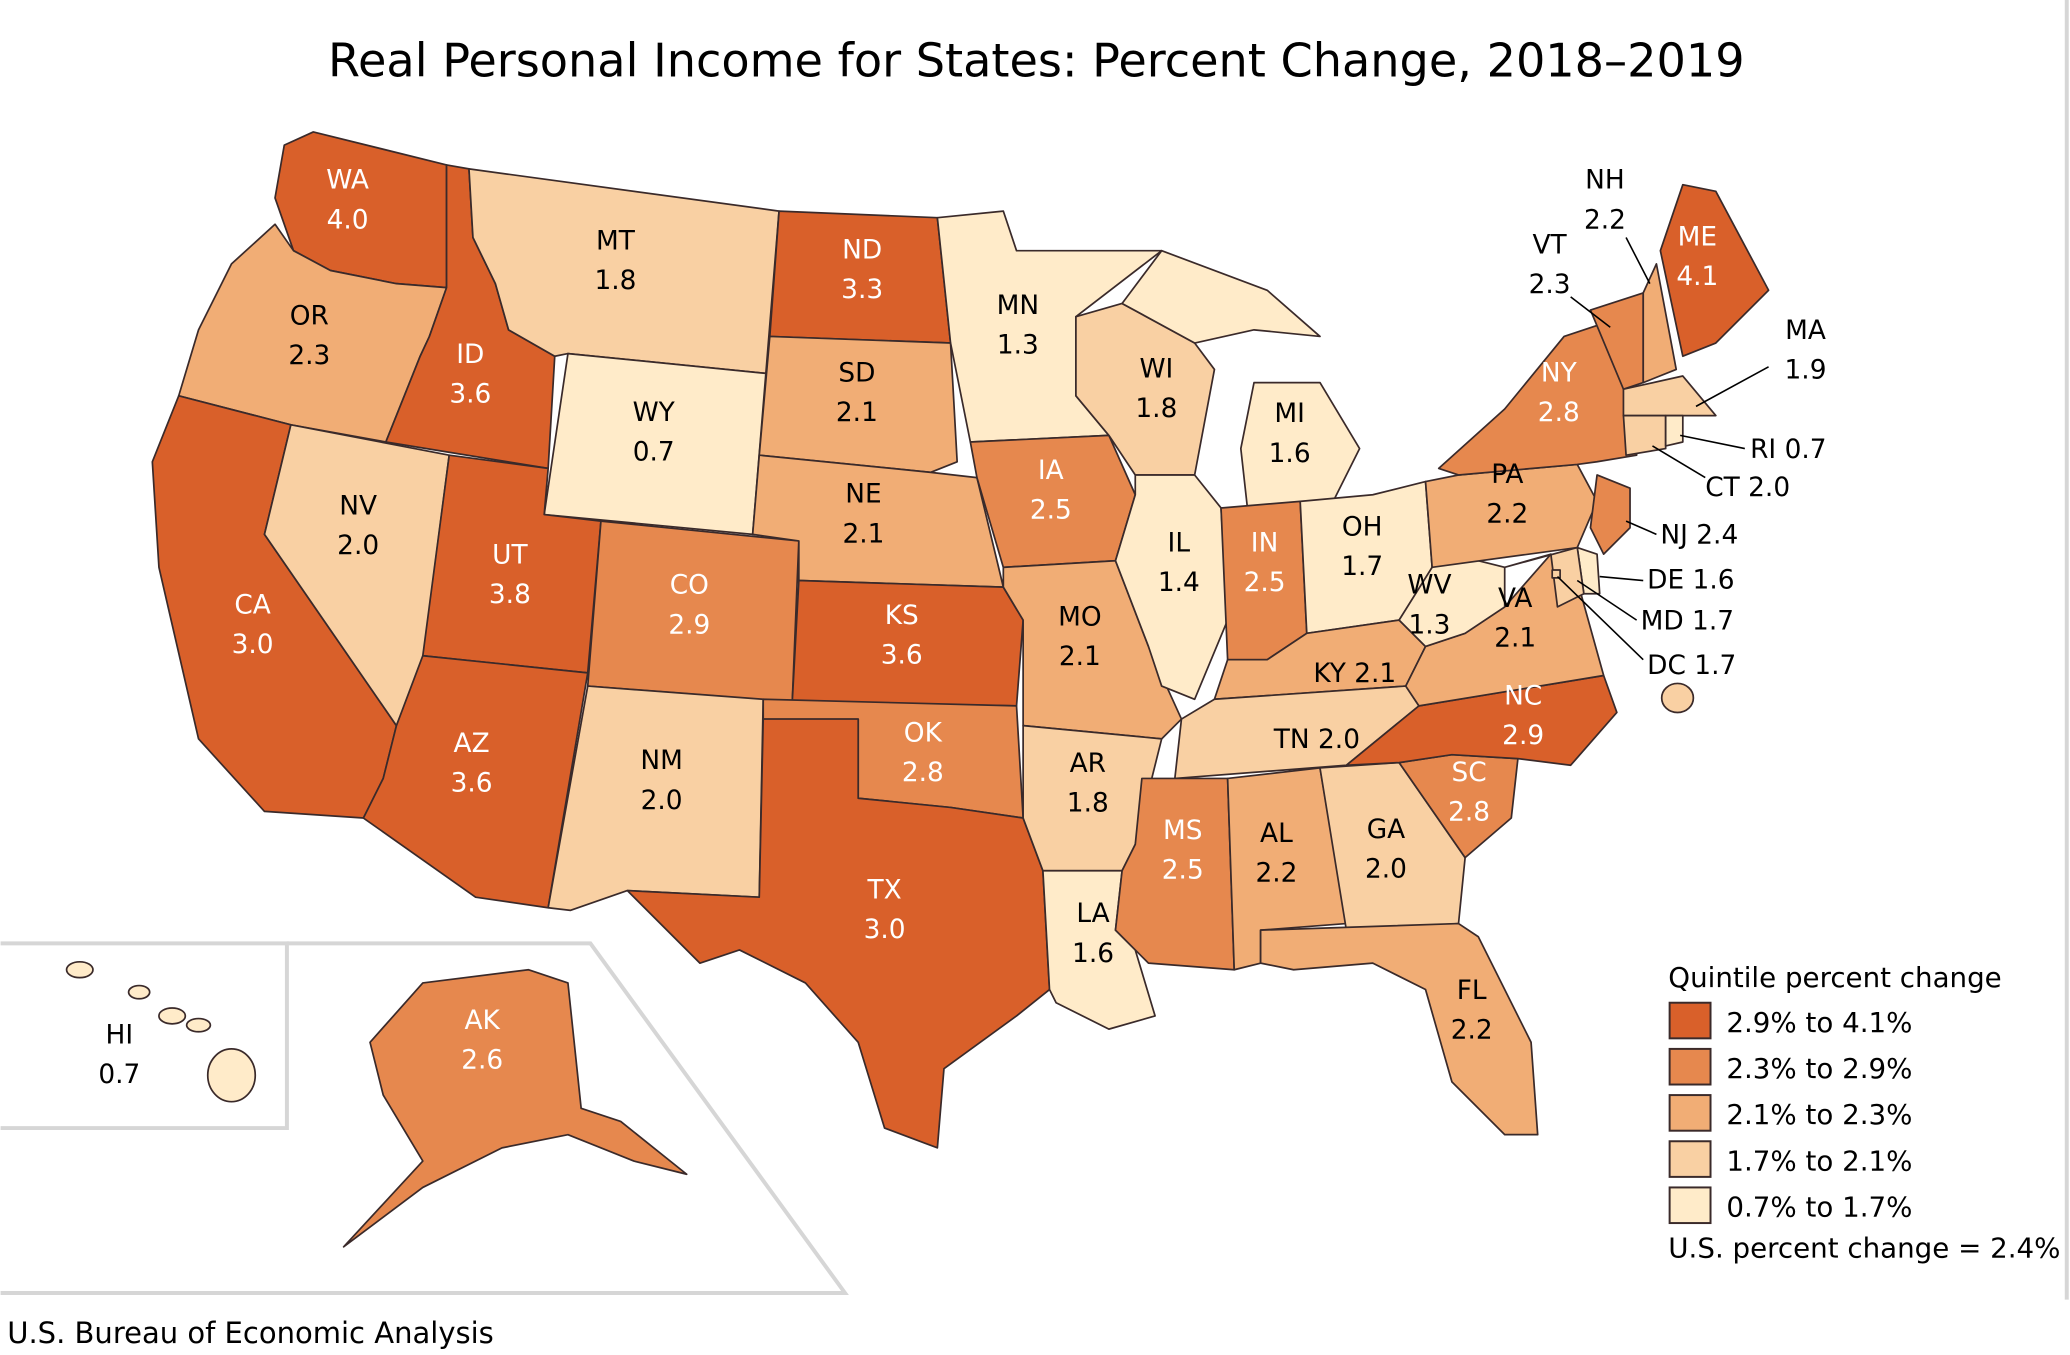 Image resolution: width=2070 pixels, height=1355 pixels. I want to click on state-label-value: 1.9, so click(1806, 371).